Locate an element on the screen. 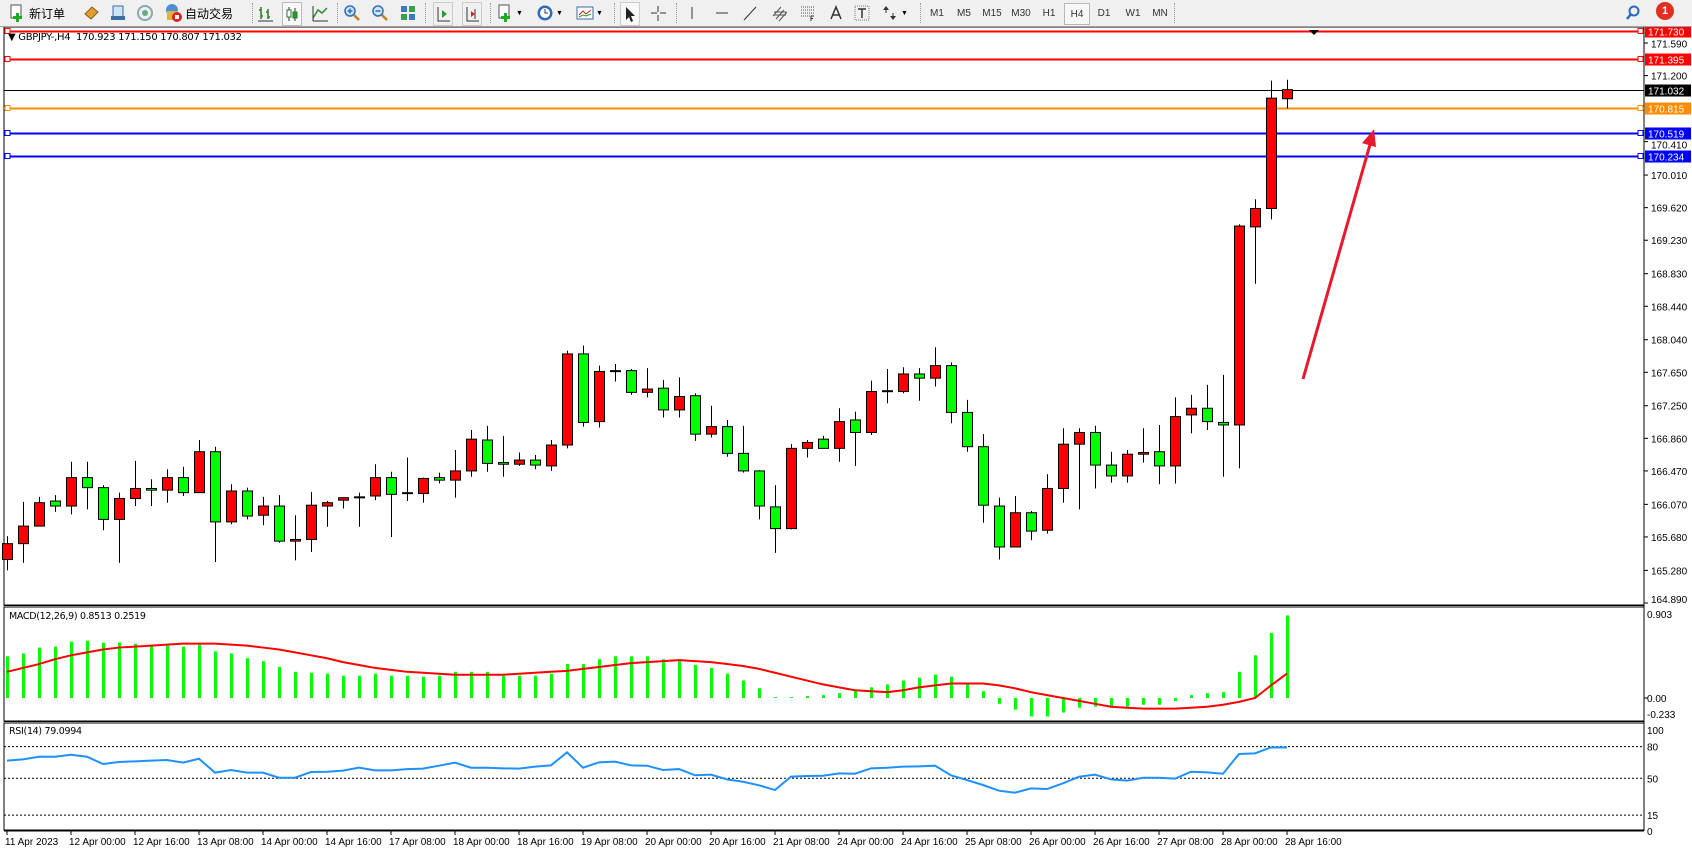 The width and height of the screenshot is (1692, 854). collapse-triangle-icon: ▼ is located at coordinates (13, 37).